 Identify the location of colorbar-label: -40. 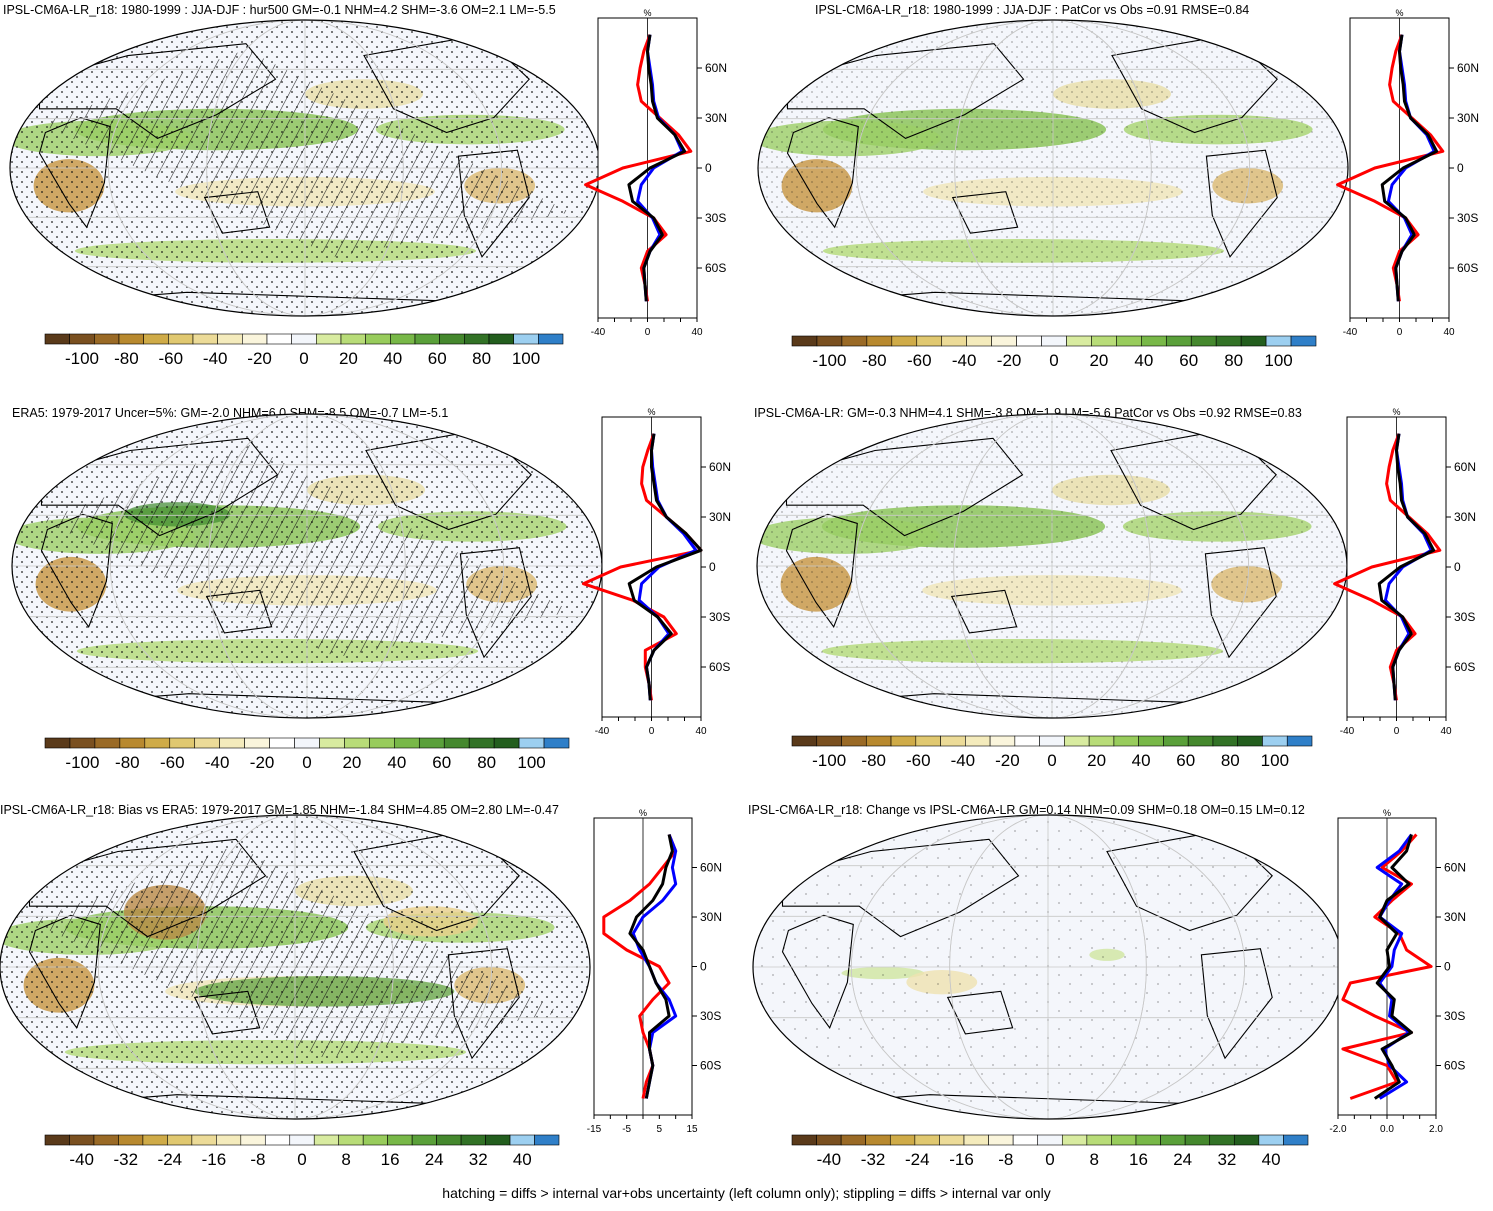
(829, 1159).